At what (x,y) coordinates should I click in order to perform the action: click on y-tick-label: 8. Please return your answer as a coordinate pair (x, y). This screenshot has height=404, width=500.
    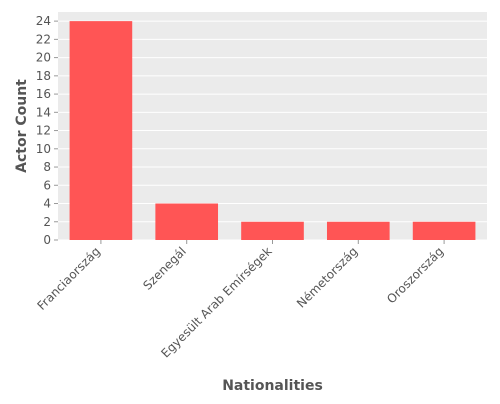
    Looking at the image, I should click on (47, 167).